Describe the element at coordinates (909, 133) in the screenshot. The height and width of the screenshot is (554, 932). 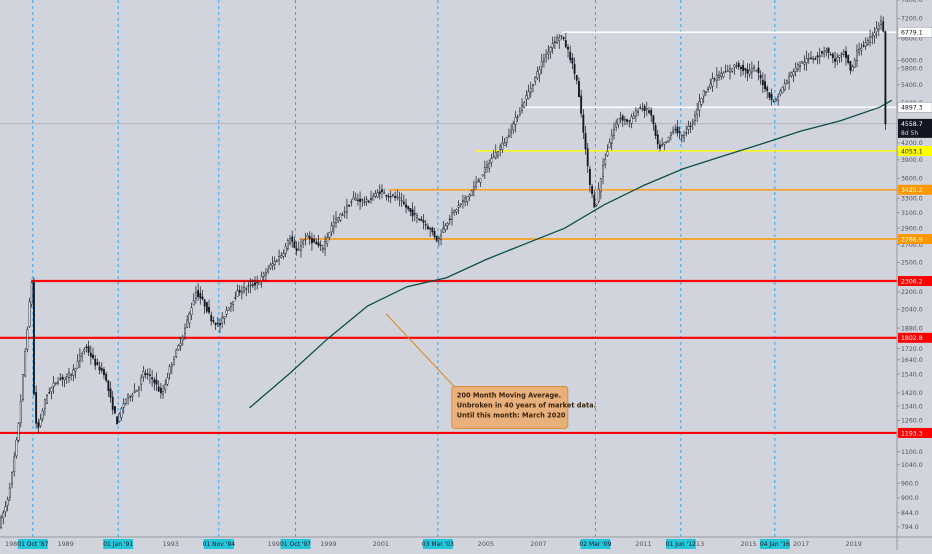
I see `countdown-label: 8d 5h` at that location.